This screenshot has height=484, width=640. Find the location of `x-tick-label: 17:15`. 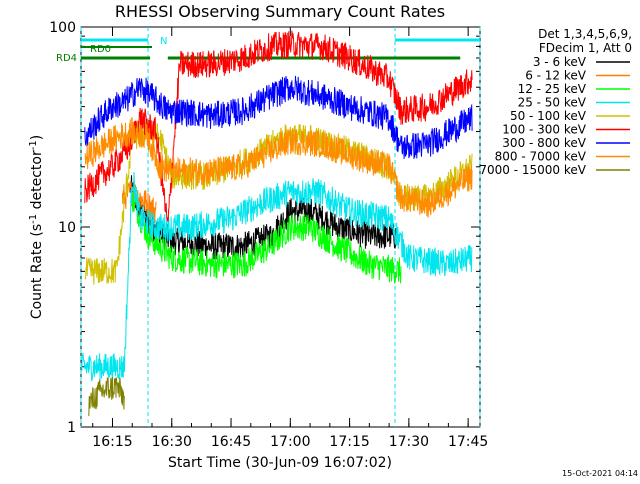

x-tick-label: 17:15 is located at coordinates (349, 442).